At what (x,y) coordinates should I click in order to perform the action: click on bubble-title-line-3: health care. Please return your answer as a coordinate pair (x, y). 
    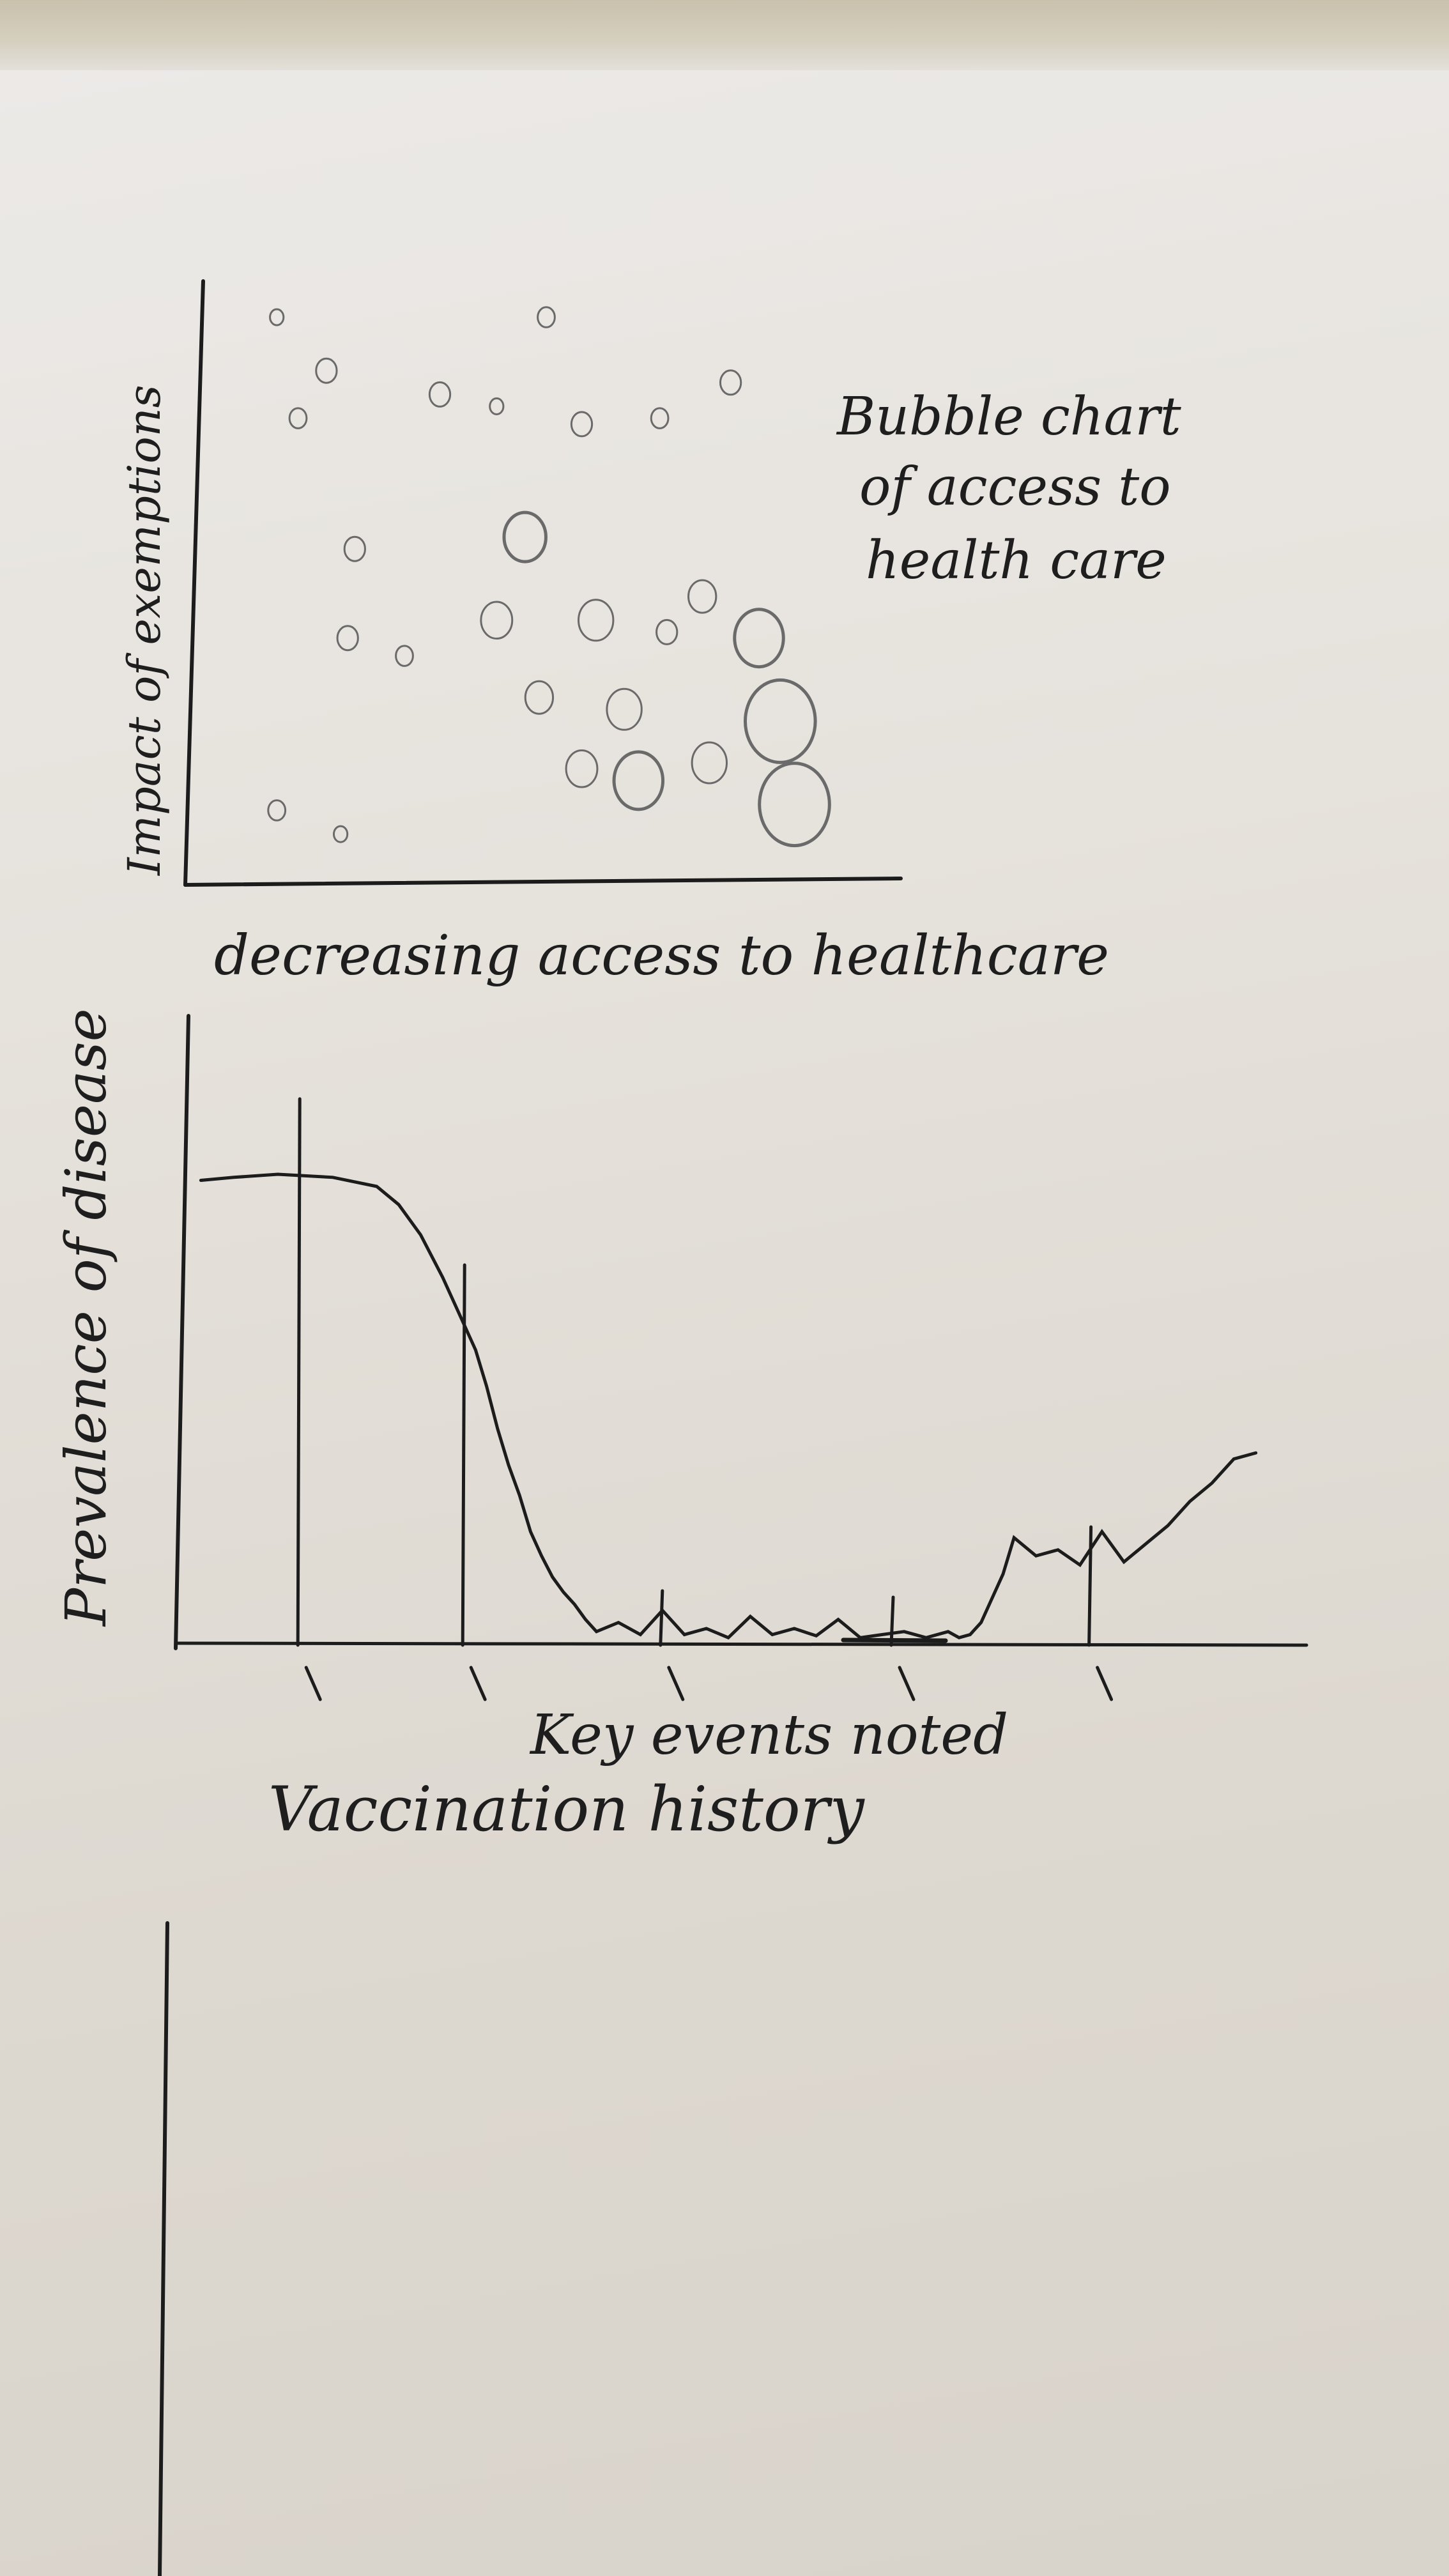
    Looking at the image, I should click on (1016, 560).